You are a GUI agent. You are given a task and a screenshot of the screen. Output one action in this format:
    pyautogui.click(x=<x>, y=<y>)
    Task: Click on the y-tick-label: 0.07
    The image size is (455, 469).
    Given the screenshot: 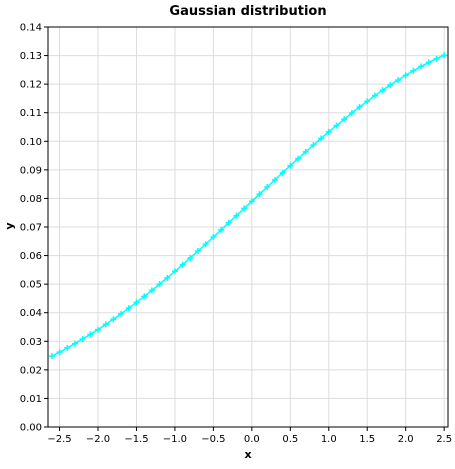 What is the action you would take?
    pyautogui.click(x=31, y=228)
    